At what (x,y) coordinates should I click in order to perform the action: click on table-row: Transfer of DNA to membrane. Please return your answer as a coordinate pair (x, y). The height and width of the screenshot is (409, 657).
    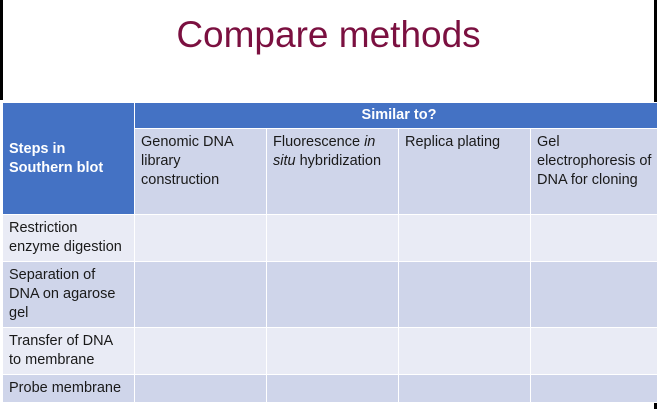
    Looking at the image, I should click on (329, 351).